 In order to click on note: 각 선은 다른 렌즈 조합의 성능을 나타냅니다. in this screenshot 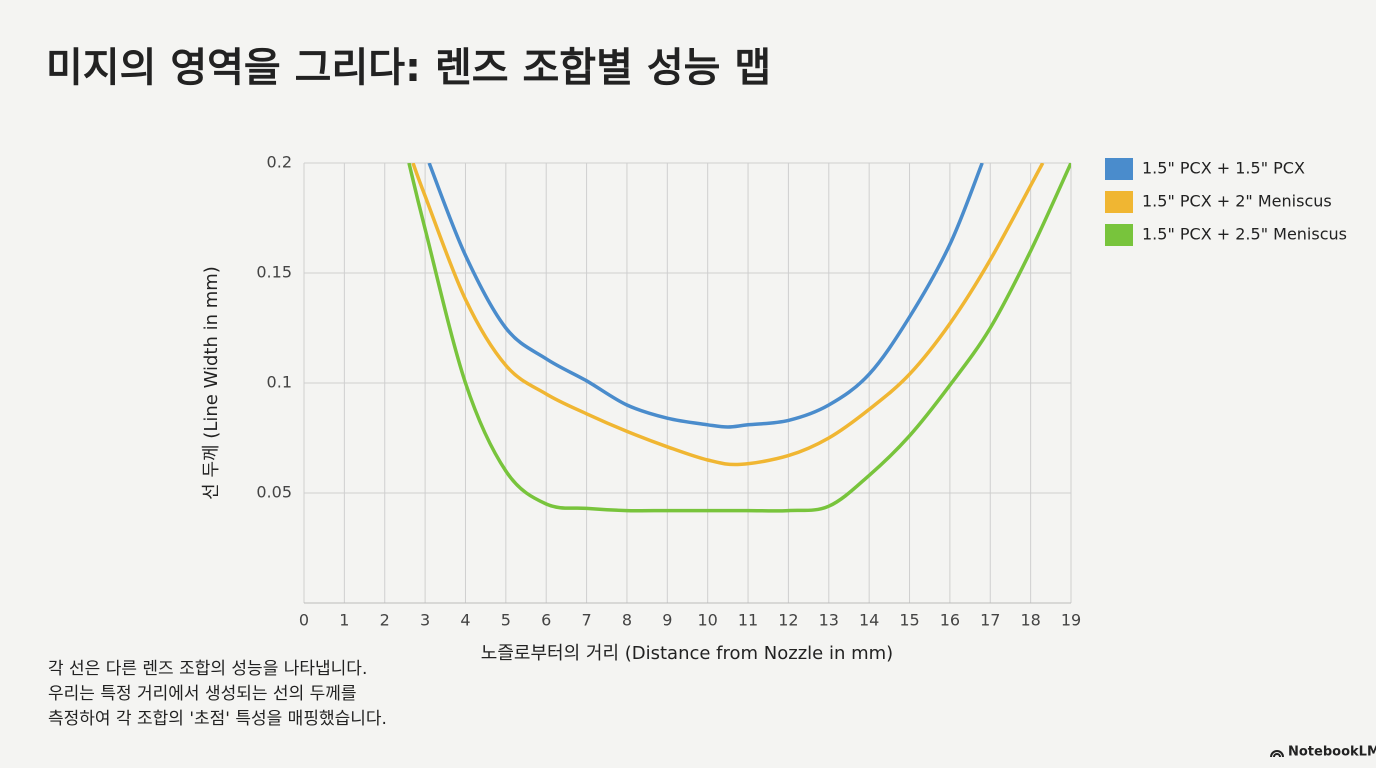, I will do `click(207, 669)`.